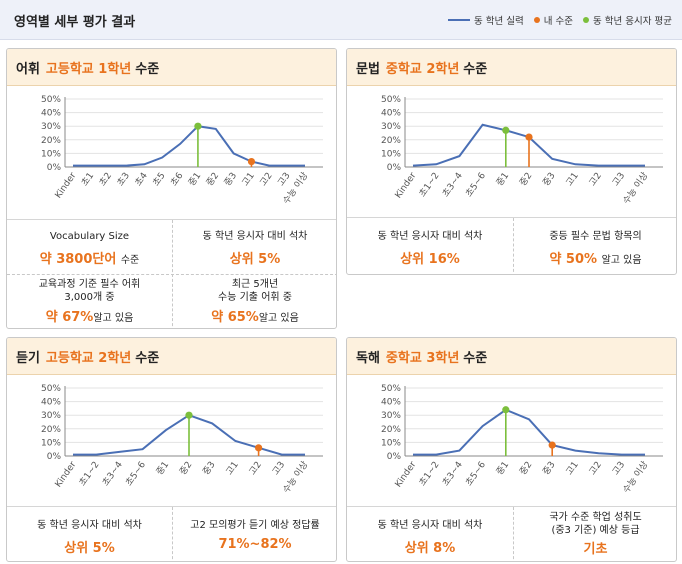 The height and width of the screenshot is (564, 682). What do you see at coordinates (88, 69) in the screenshot?
I see `panel-level: 고등학교 1학년` at bounding box center [88, 69].